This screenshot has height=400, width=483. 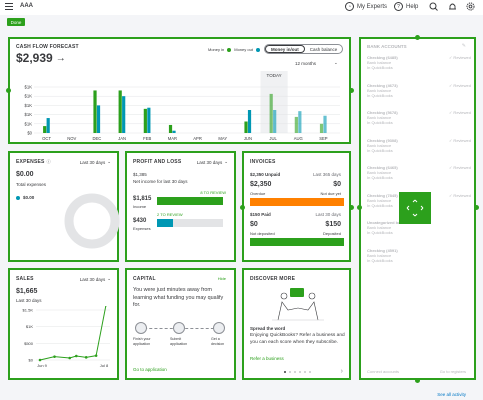 What do you see at coordinates (47, 47) in the screenshot?
I see `cashflow-title: CASH FLOW FORECAST` at bounding box center [47, 47].